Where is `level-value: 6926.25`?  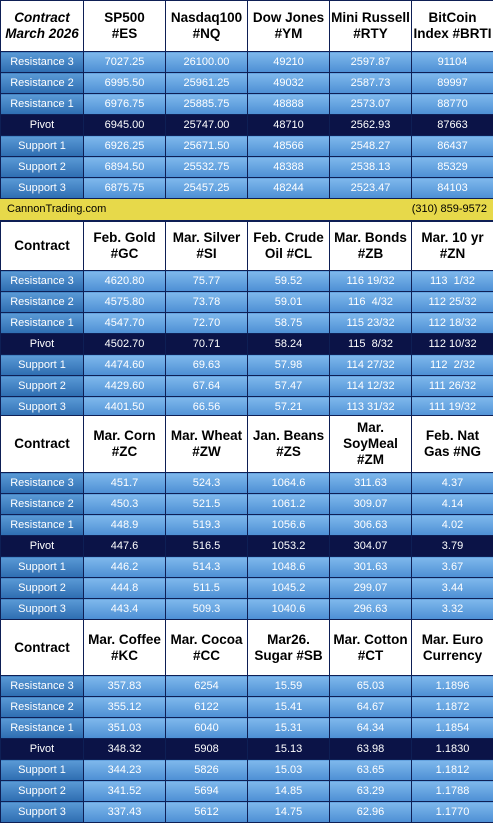 level-value: 6926.25 is located at coordinates (124, 146).